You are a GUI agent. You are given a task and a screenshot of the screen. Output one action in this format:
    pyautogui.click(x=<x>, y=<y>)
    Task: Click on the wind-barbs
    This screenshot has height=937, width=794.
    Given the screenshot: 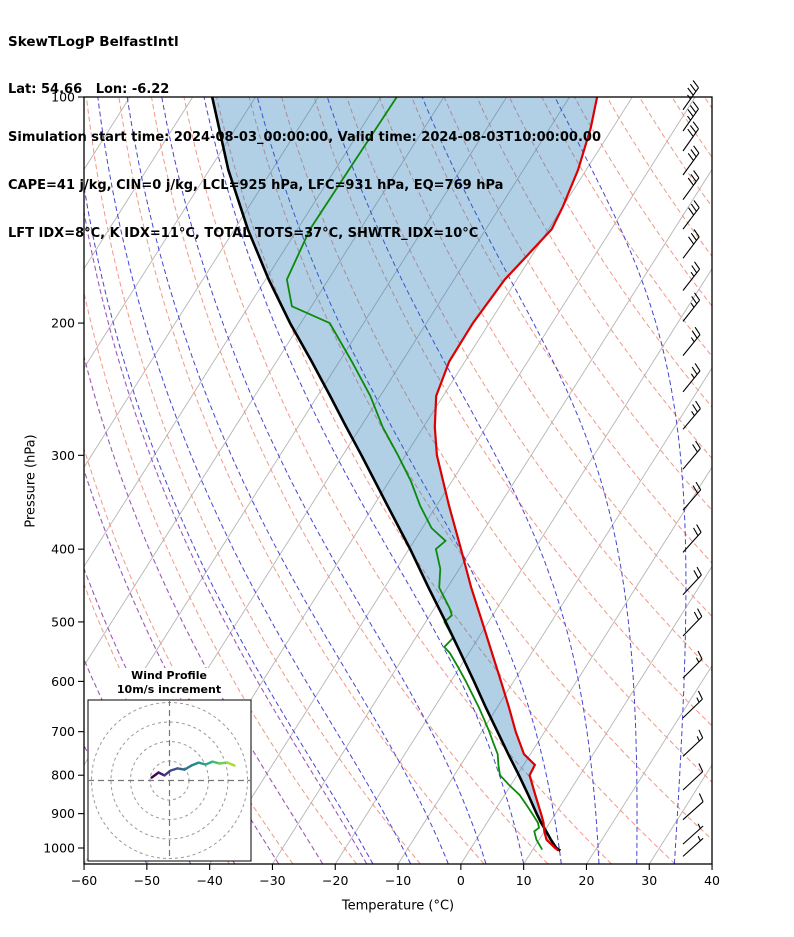 What is the action you would take?
    pyautogui.click(x=693, y=468)
    